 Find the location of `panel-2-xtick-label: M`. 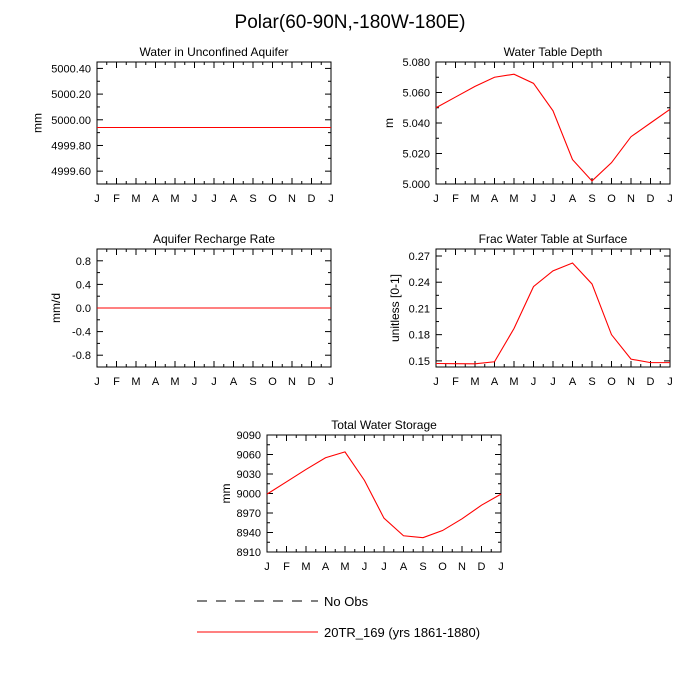

panel-2-xtick-label: M is located at coordinates (474, 199).